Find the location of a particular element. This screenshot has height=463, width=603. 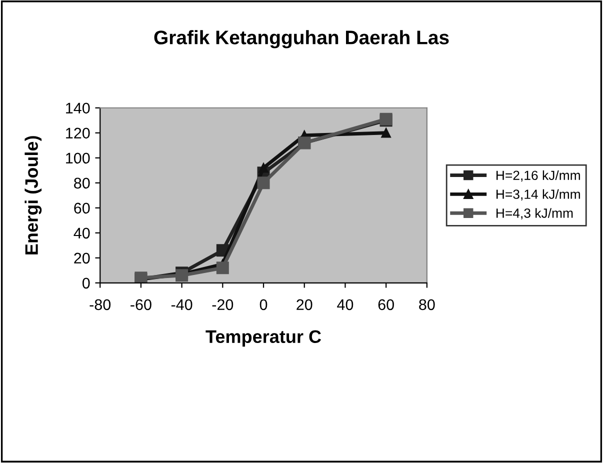

legend-label: H=3,14 kJ/mm is located at coordinates (538, 194).